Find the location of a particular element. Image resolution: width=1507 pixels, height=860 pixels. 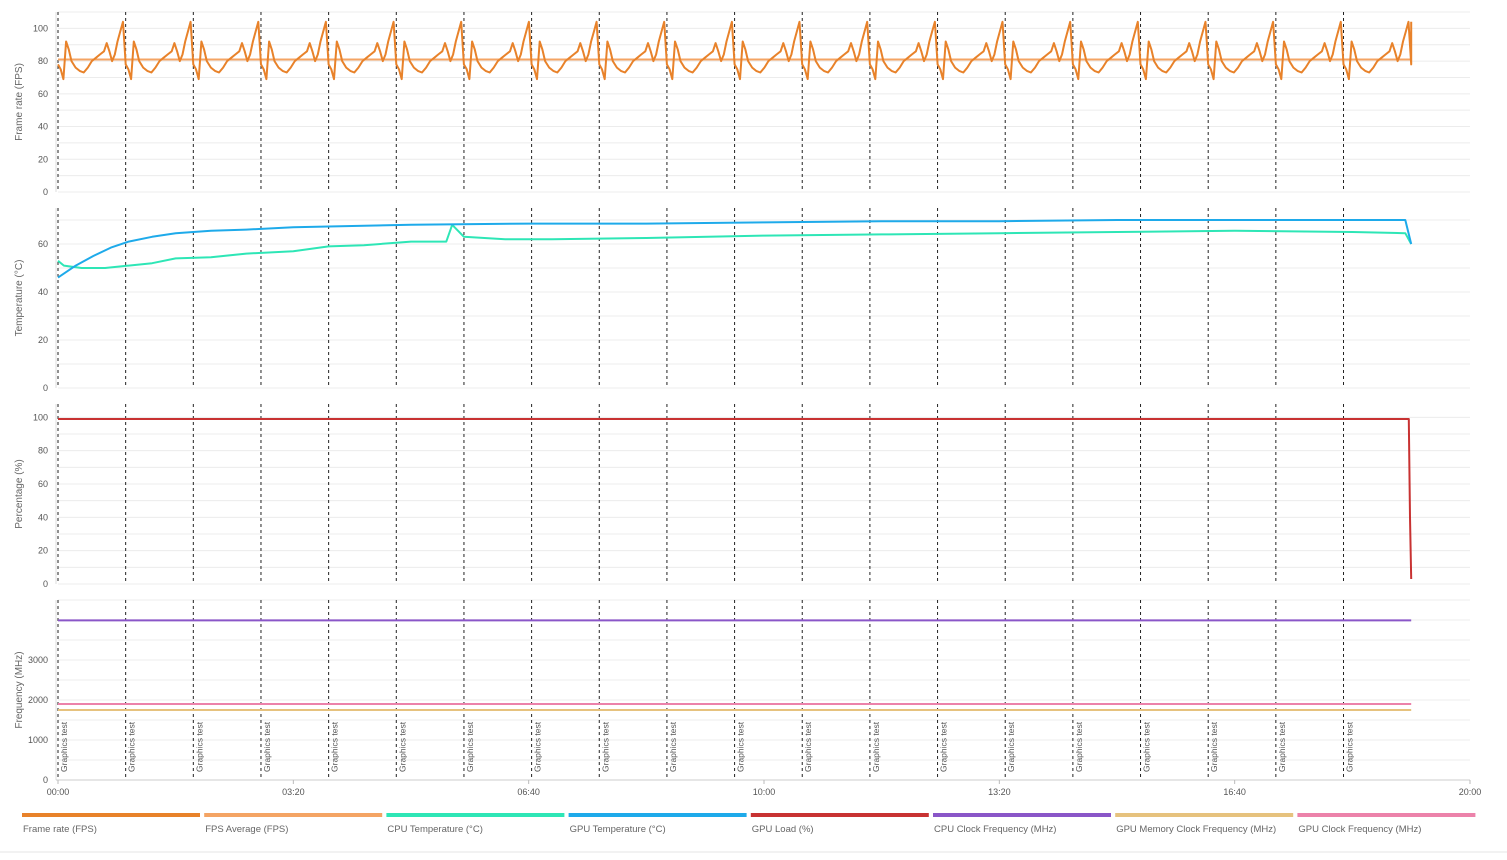

series-frame-rate-line is located at coordinates (735, 50).